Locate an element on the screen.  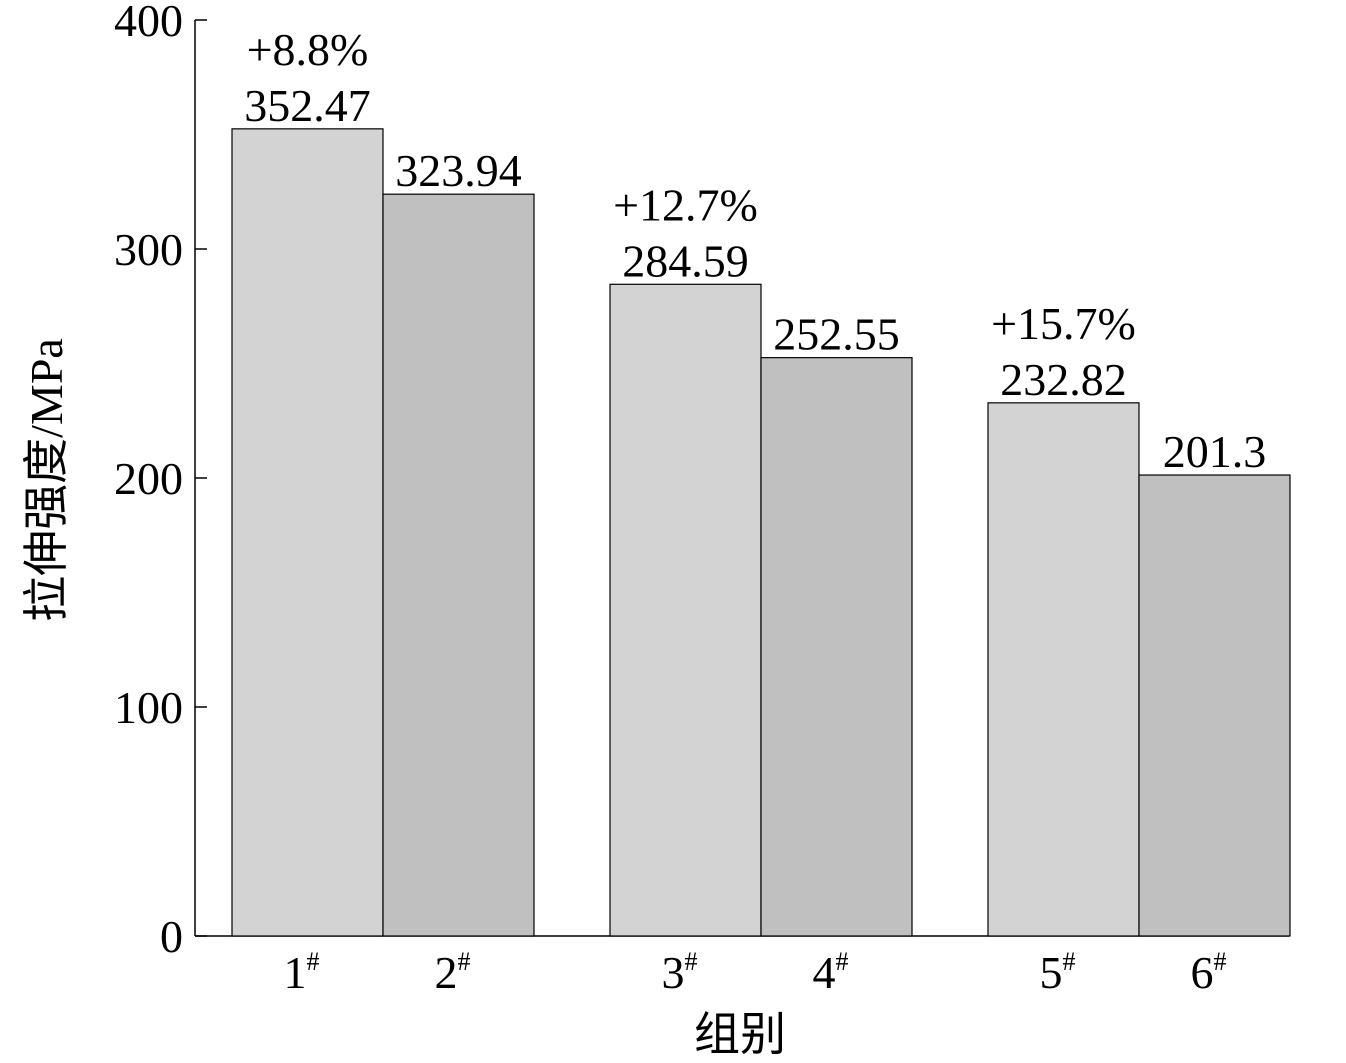
value-label: 323.94 is located at coordinates (458, 170).